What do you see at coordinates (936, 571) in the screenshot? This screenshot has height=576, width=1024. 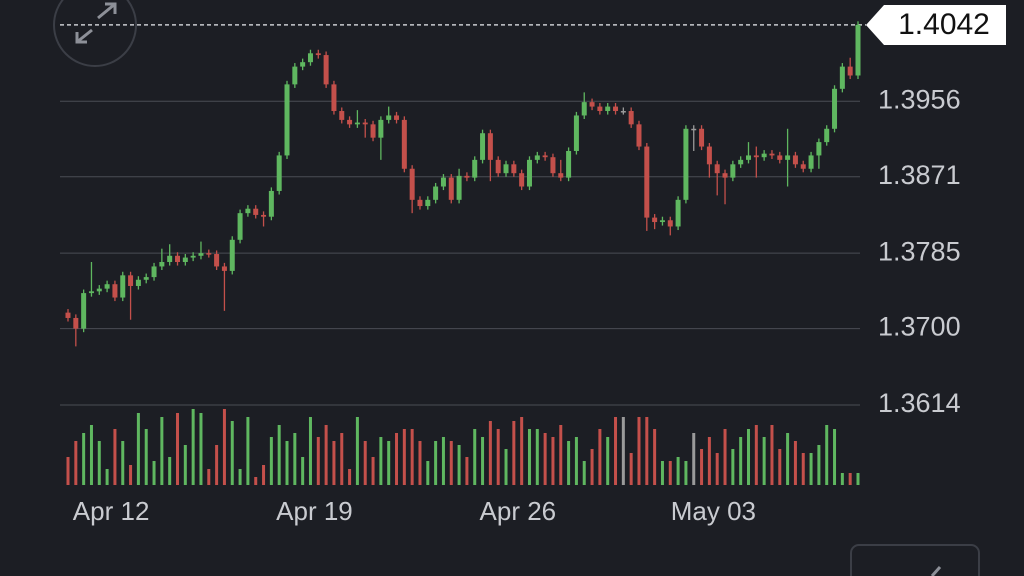 I see `control-icon` at bounding box center [936, 571].